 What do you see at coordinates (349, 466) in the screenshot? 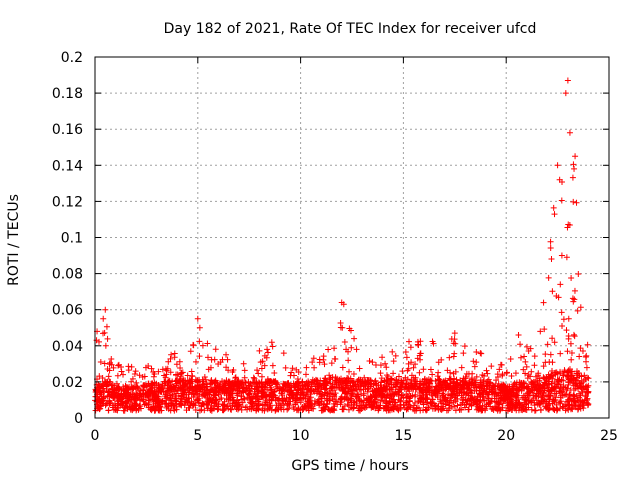
I see `x-axis-label: GPS time / hours` at bounding box center [349, 466].